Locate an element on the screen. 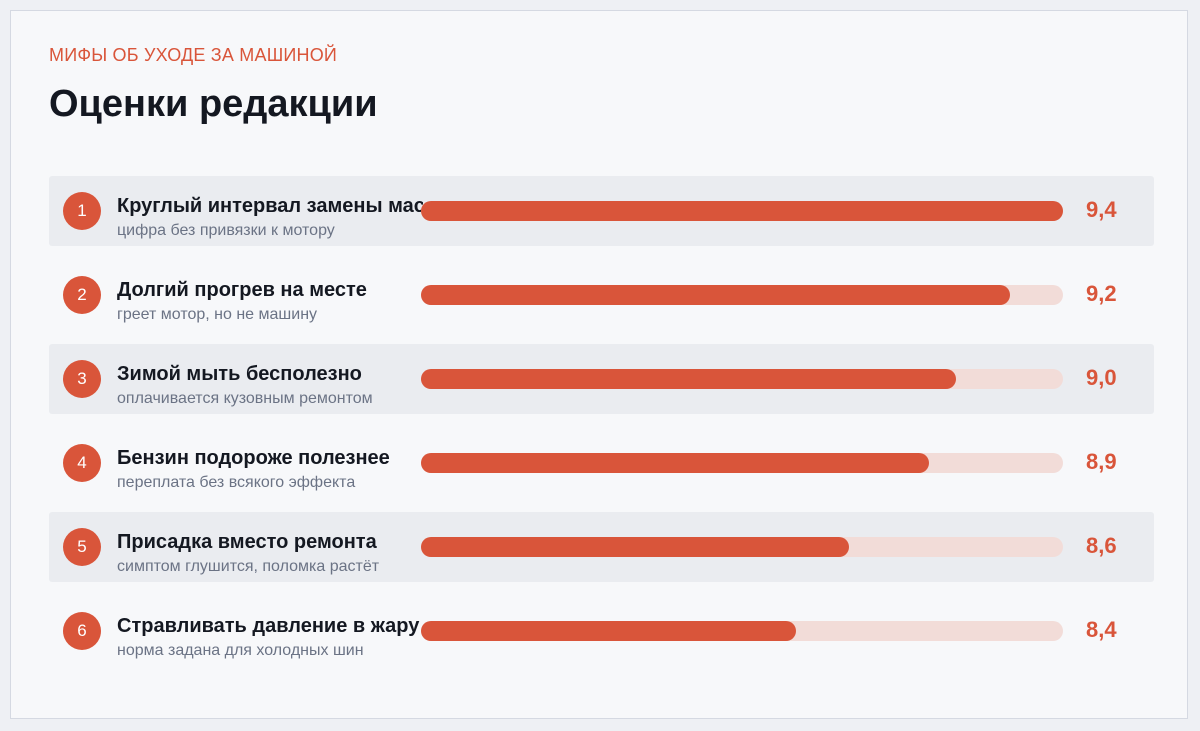 The height and width of the screenshot is (731, 1200). myth-subtitle: норма задана для холодных шин is located at coordinates (240, 650).